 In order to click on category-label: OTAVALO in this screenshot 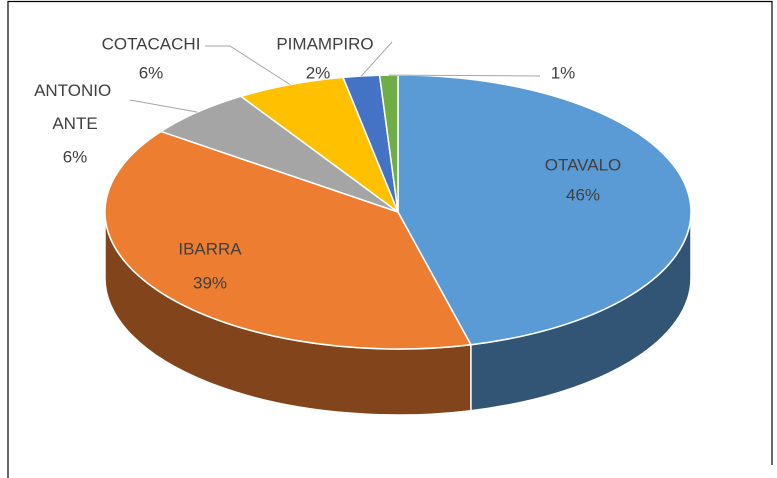, I will do `click(583, 164)`.